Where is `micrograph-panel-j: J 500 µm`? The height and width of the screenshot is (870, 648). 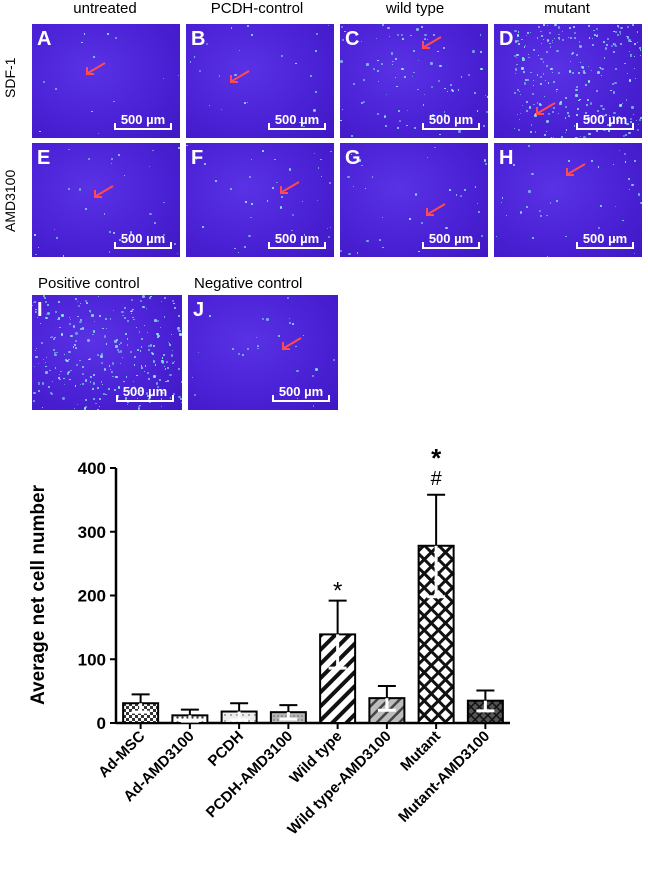
micrograph-panel-j: J 500 µm is located at coordinates (263, 352).